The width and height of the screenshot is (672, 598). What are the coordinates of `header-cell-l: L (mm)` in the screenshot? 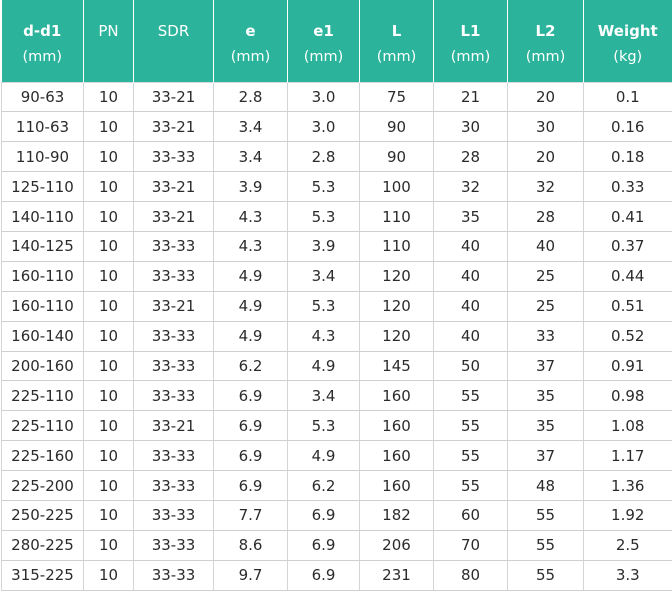 It's located at (396, 41).